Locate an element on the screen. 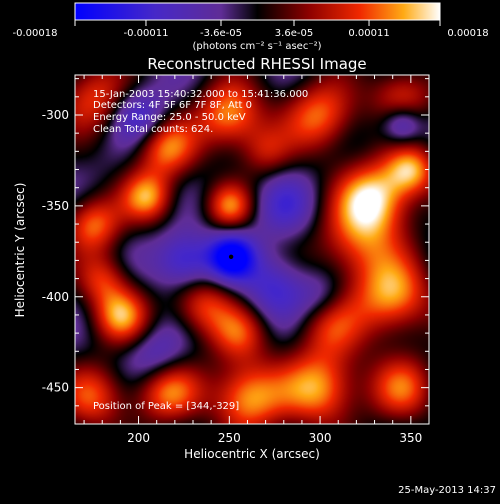 The image size is (500, 504). x-tick-label: 300 is located at coordinates (320, 438).